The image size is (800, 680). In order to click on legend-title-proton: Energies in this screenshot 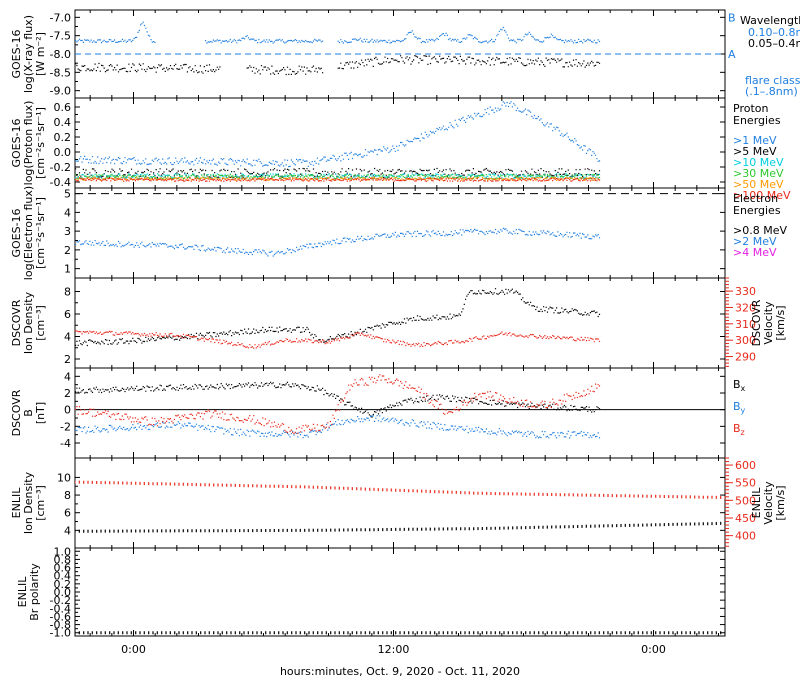, I will do `click(757, 120)`.